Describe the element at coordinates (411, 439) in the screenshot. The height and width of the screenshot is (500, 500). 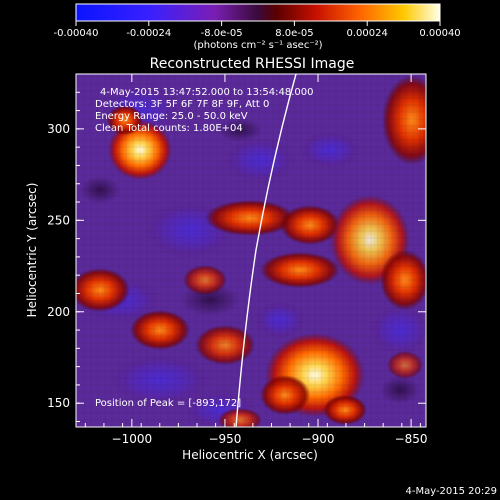
I see `x-tick-label: −850` at that location.